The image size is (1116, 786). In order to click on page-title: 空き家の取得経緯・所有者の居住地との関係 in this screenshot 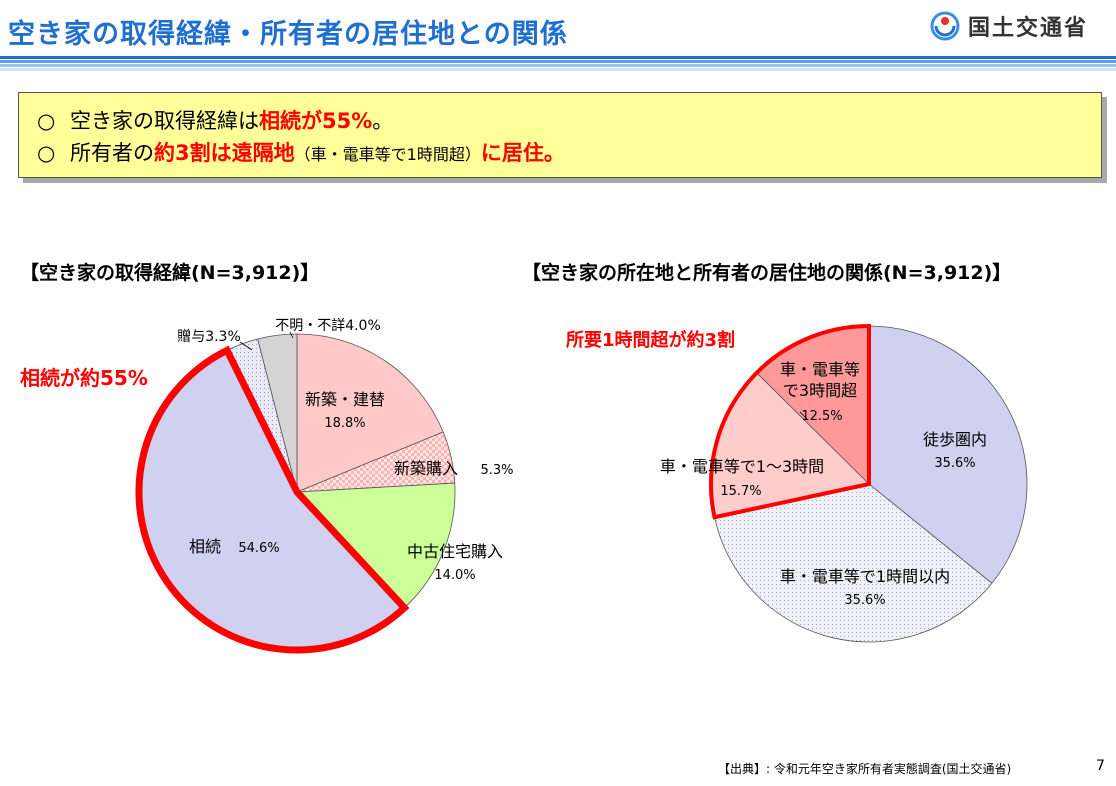, I will do `click(288, 34)`.